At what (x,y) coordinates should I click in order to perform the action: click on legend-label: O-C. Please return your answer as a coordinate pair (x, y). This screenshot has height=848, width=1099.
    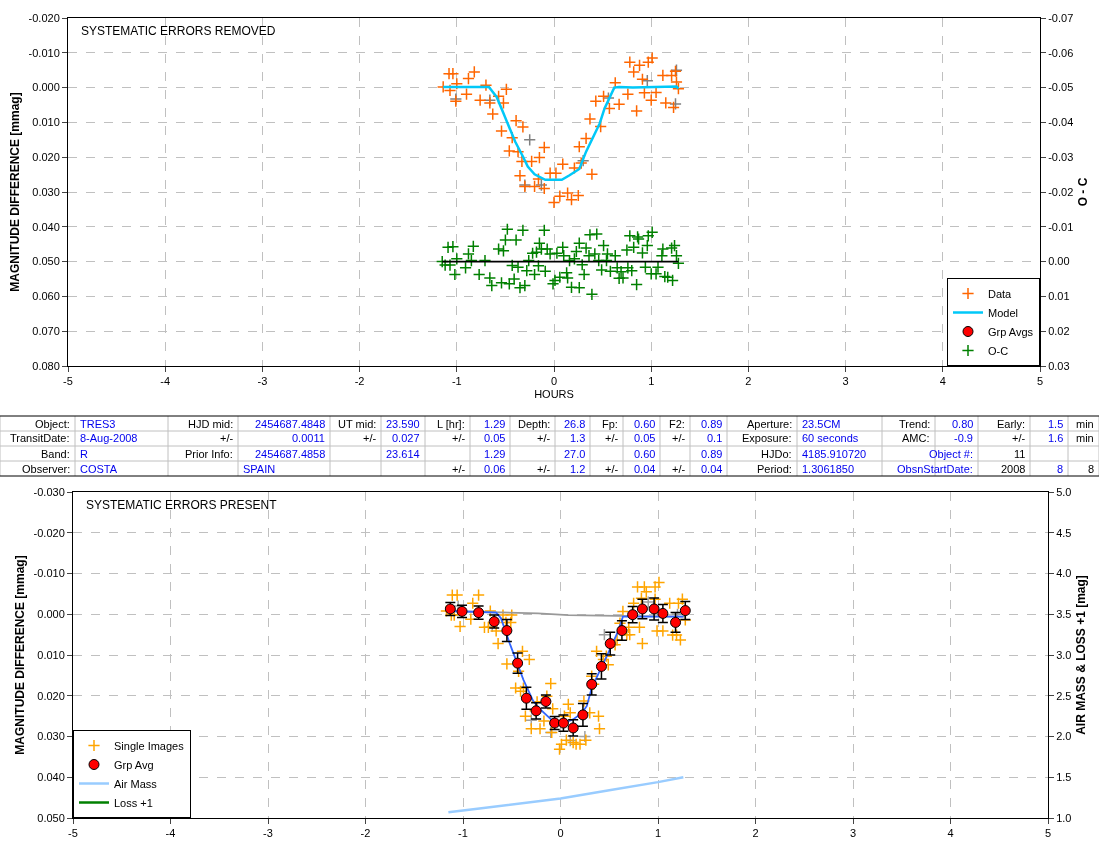
    Looking at the image, I should click on (998, 350).